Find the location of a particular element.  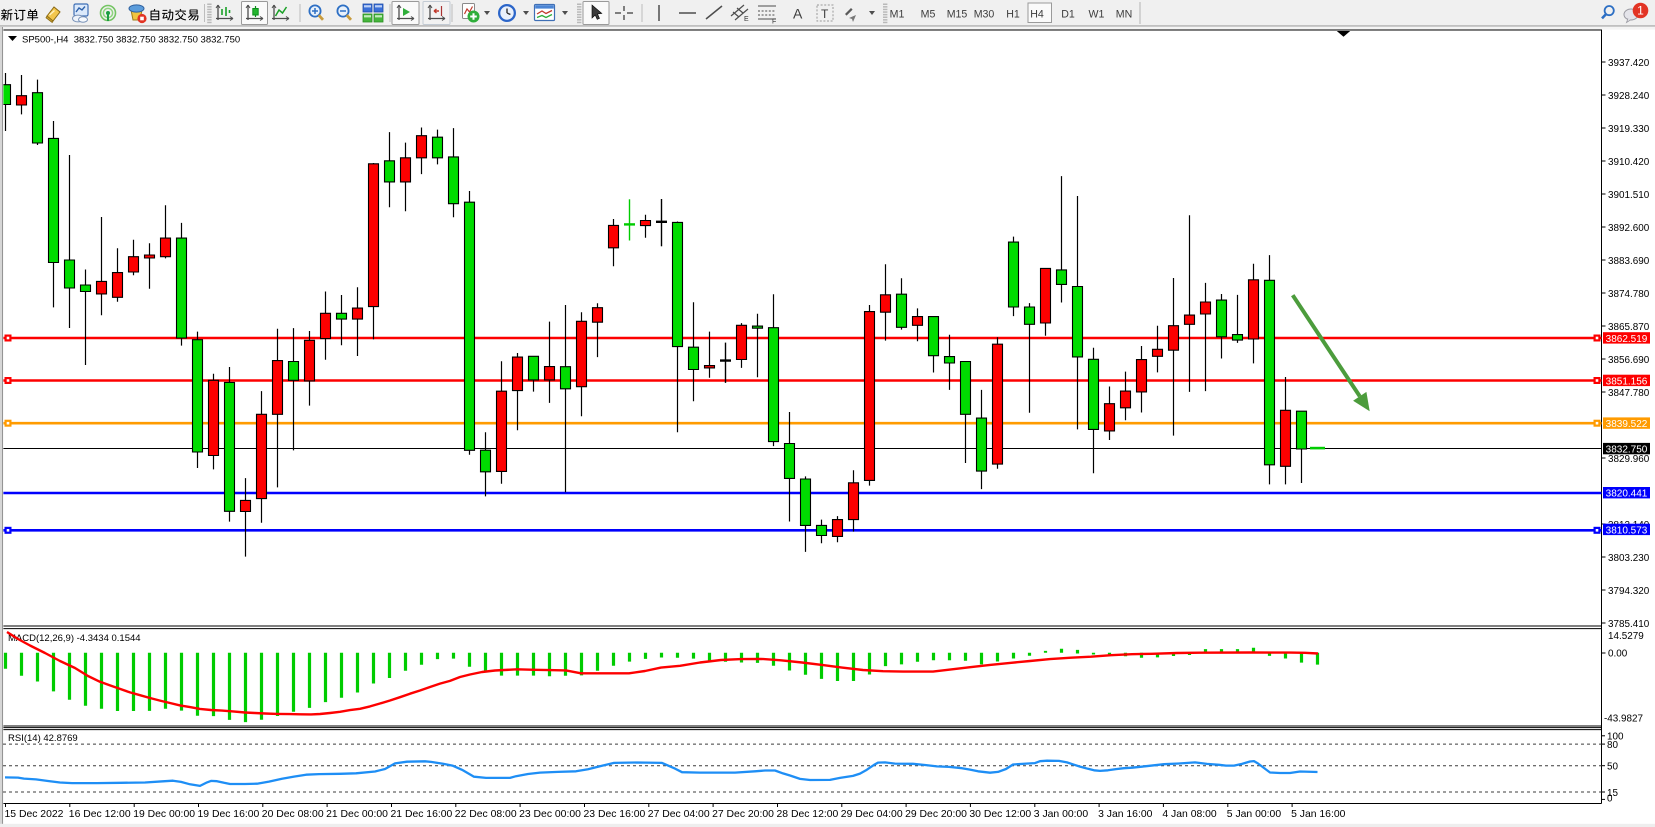

svg-text: 29 Dec 04:00 is located at coordinates (872, 814).